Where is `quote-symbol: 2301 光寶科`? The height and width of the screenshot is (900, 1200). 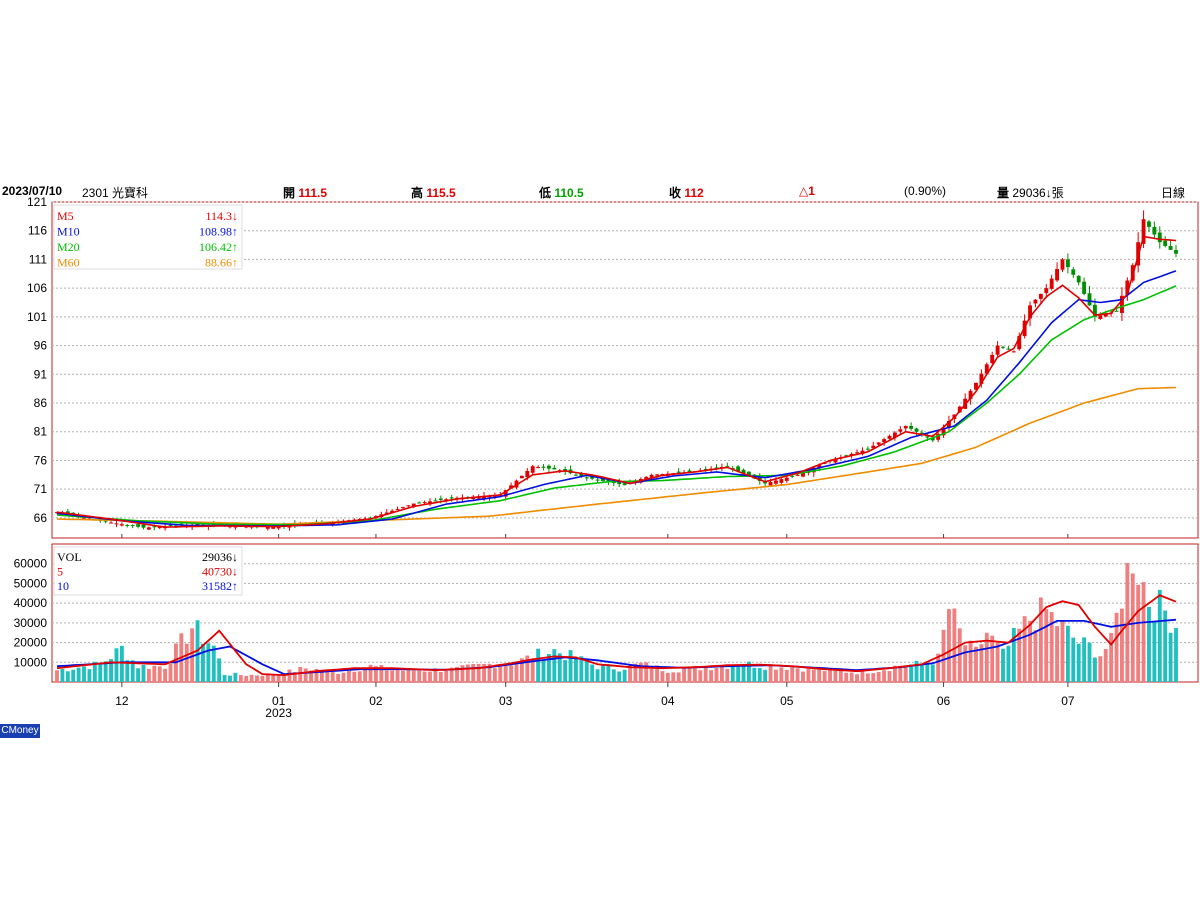 quote-symbol: 2301 光寶科 is located at coordinates (115, 193).